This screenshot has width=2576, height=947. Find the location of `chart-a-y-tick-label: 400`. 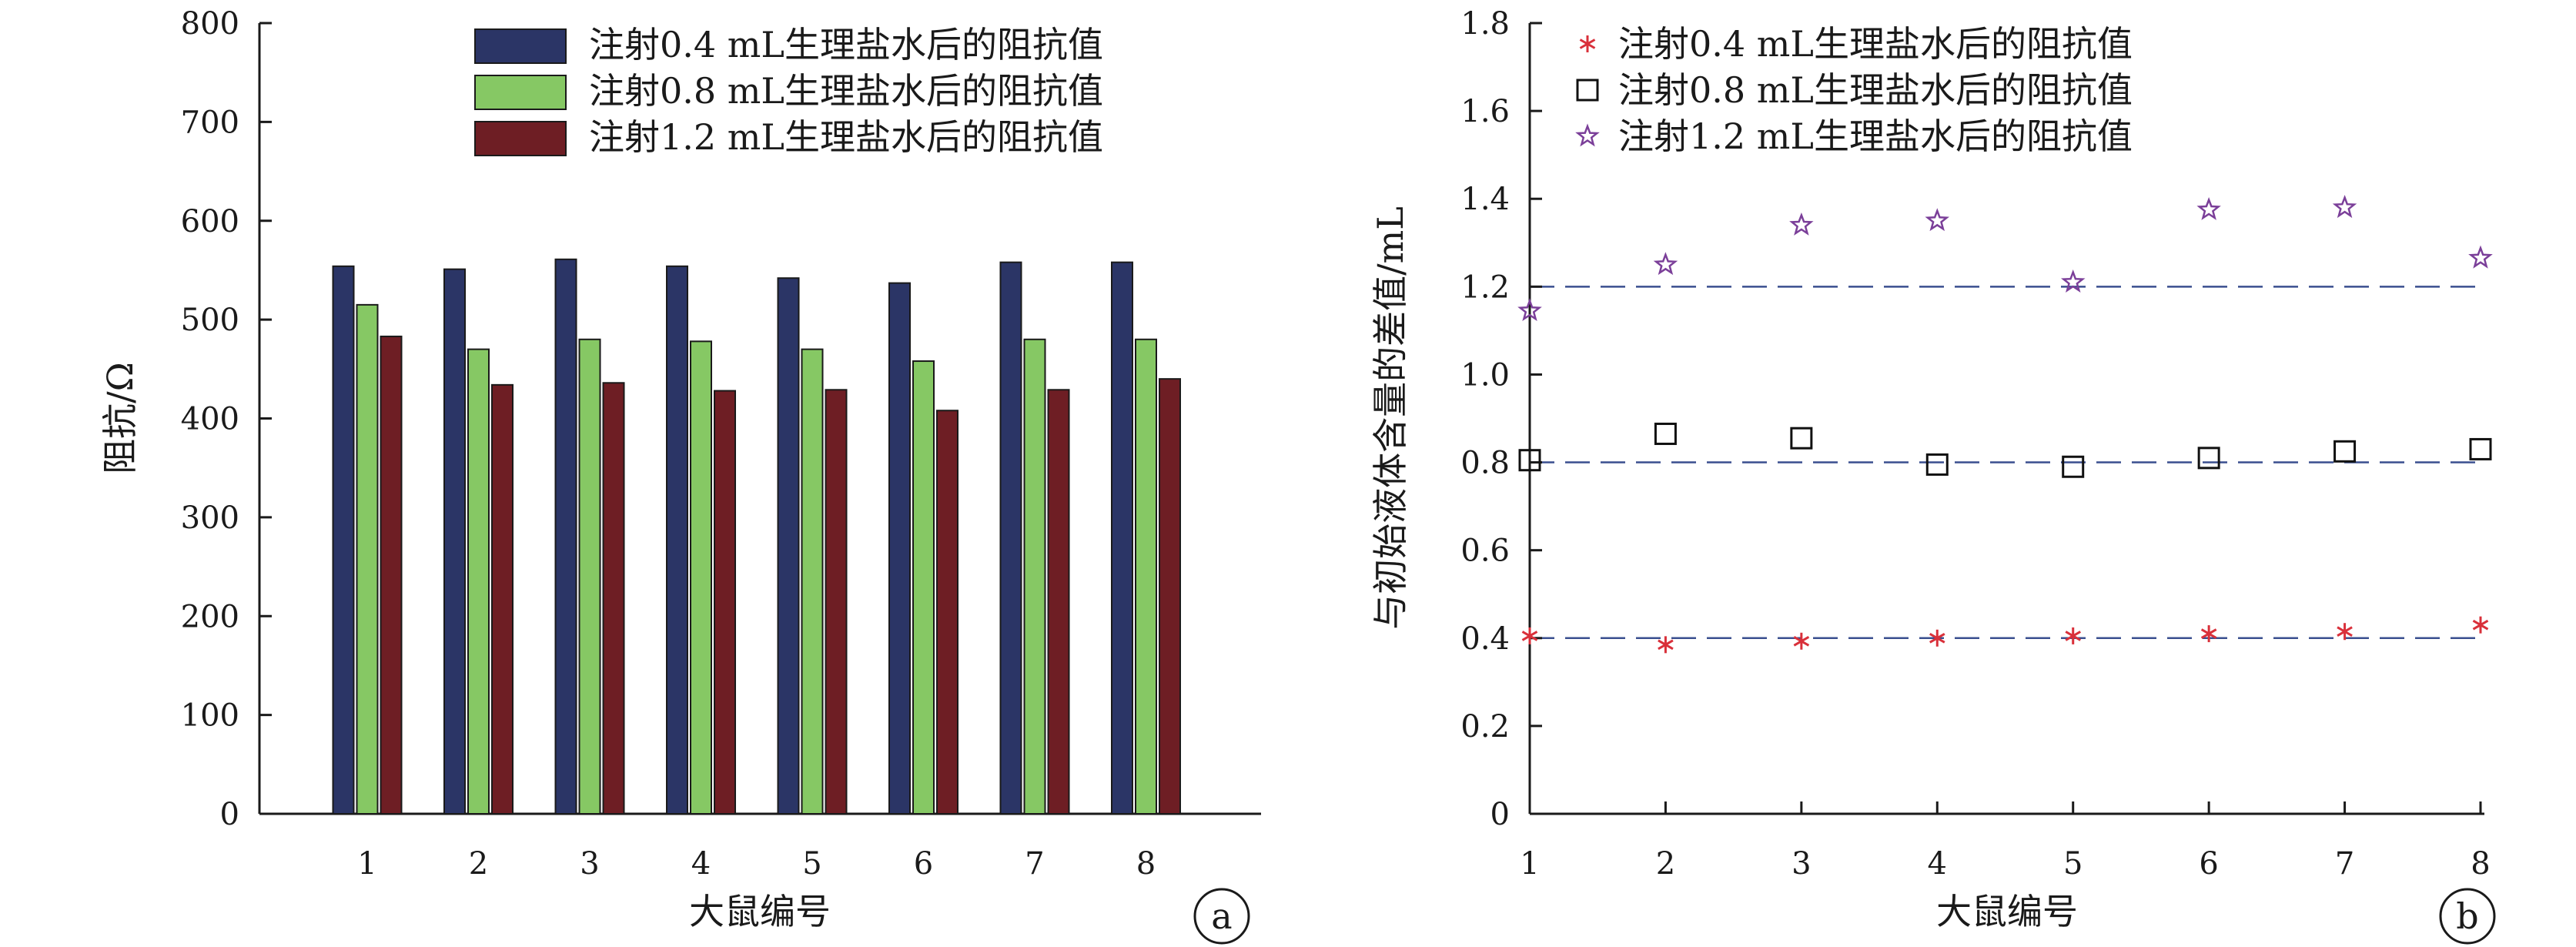

chart-a-y-tick-label: 400 is located at coordinates (210, 419).